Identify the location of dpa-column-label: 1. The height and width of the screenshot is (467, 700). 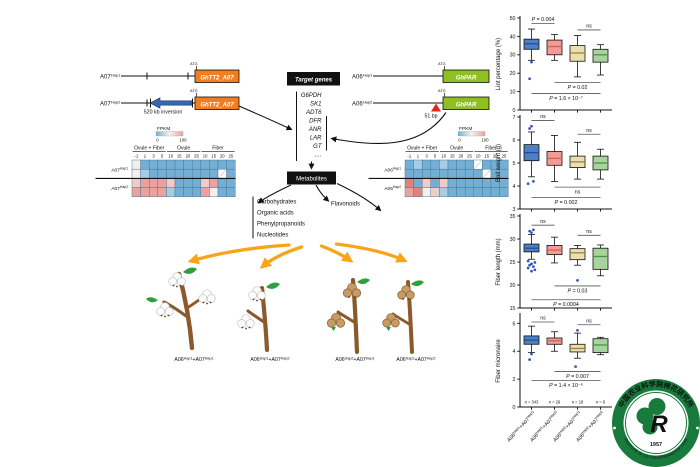
(145, 156).